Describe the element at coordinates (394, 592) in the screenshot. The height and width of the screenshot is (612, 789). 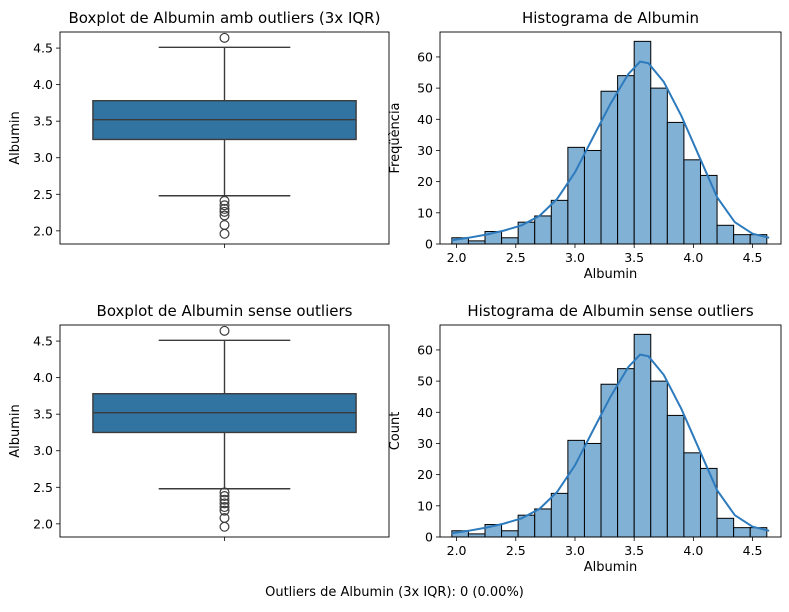
I see `footer-outlier-summary: Outliers de Albumin (3x IQR): 0 (0.00%)` at that location.